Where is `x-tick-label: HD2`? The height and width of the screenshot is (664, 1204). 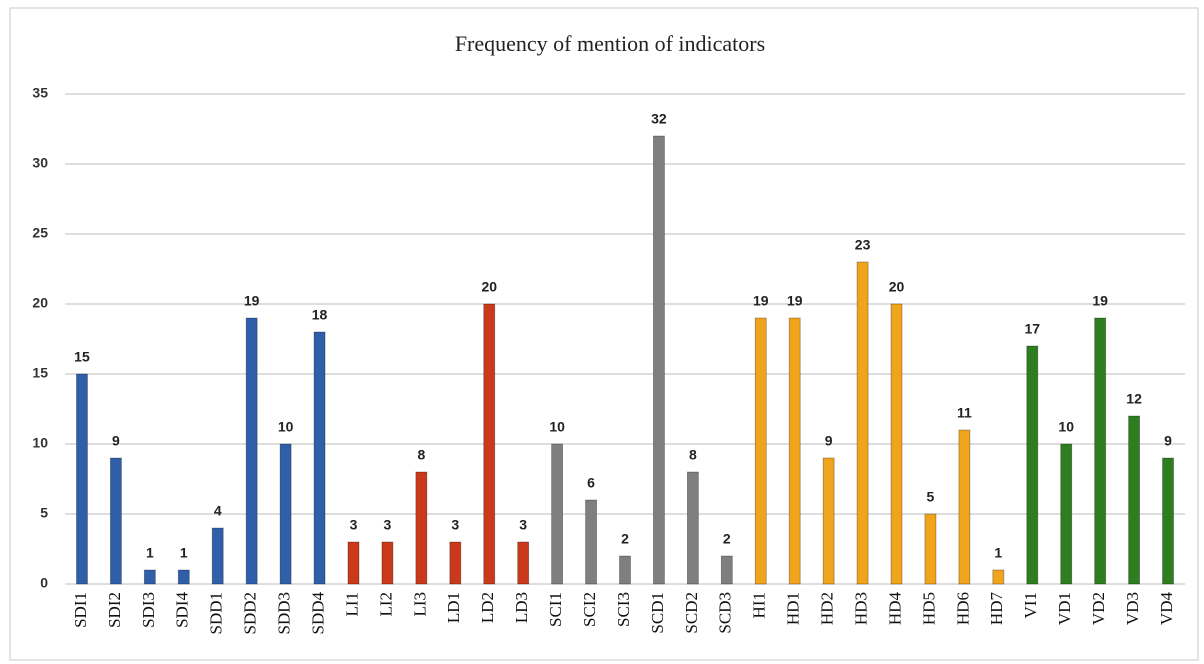
x-tick-label: HD2 is located at coordinates (827, 608).